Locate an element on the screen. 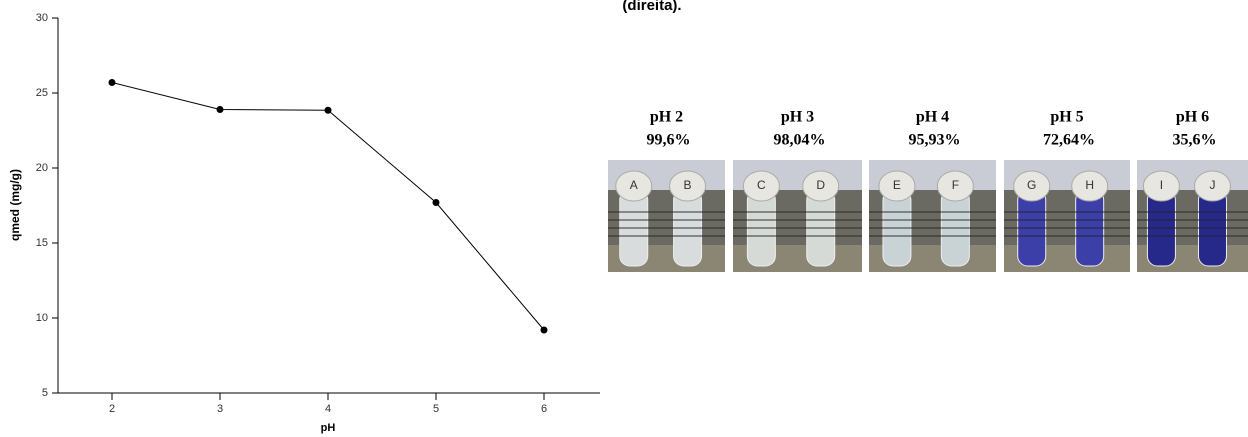 The image size is (1248, 437). tube-letter: F is located at coordinates (955, 185).